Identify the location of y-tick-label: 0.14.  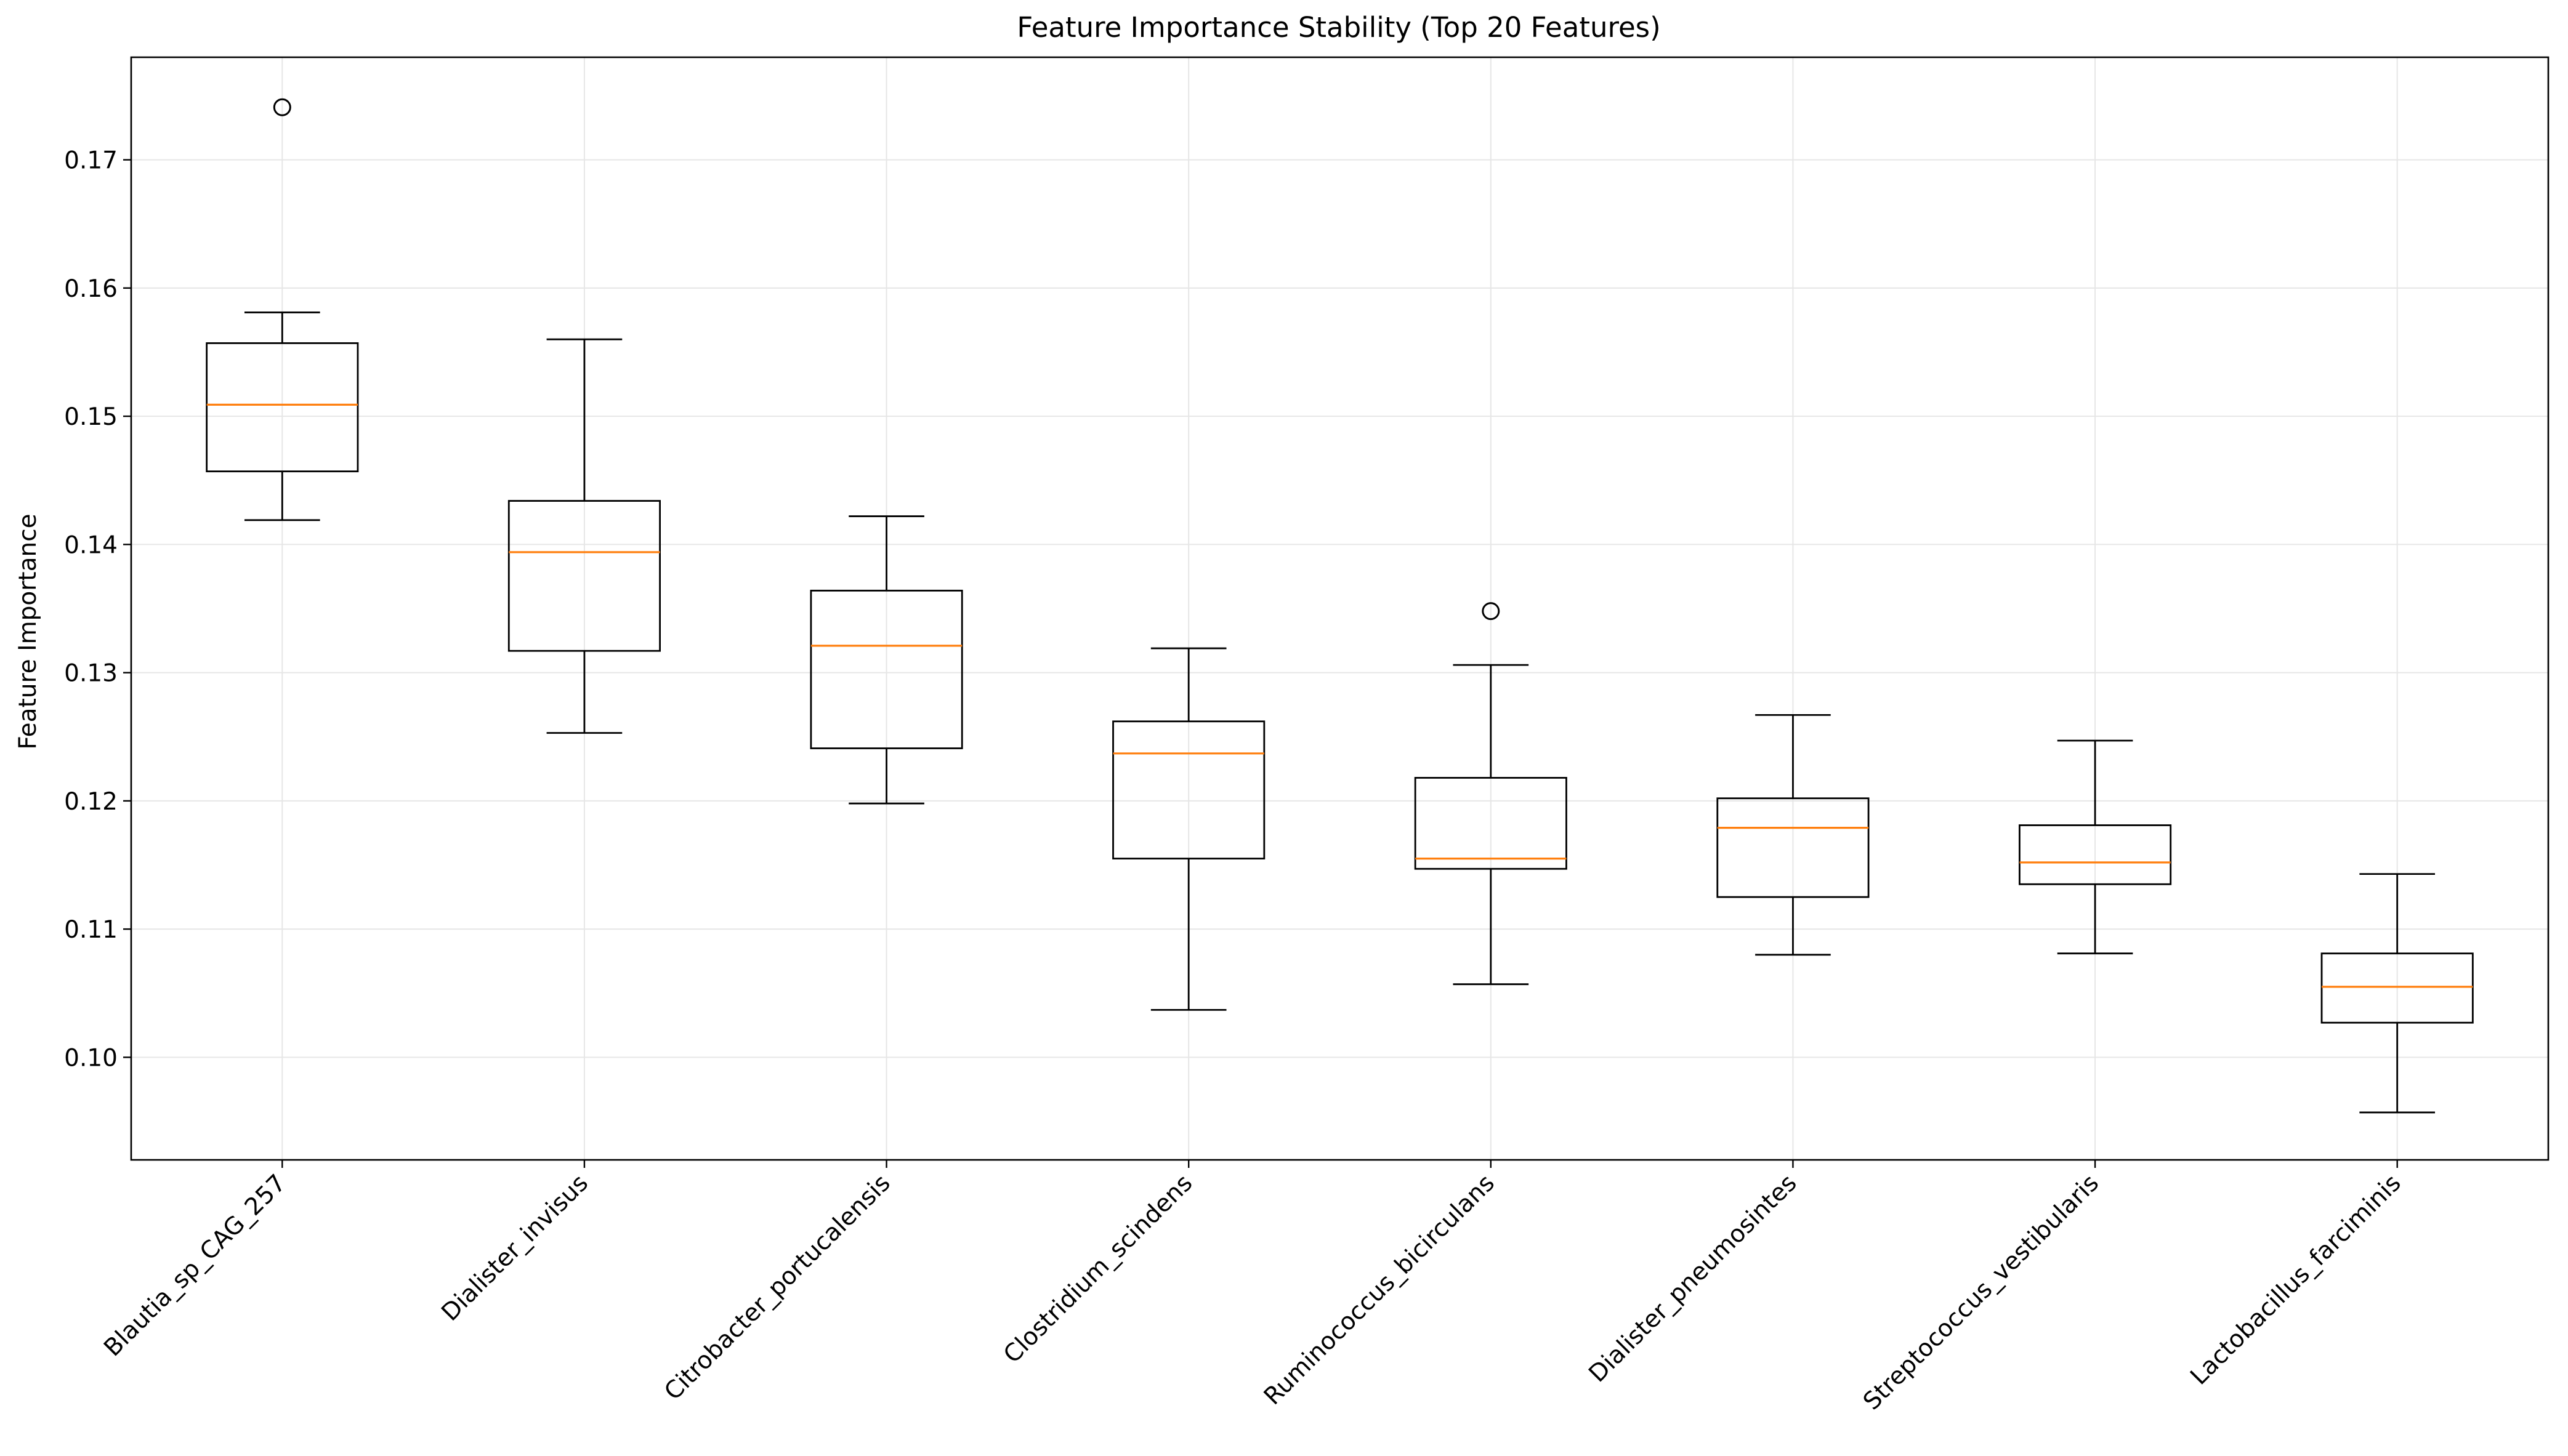
(91, 545).